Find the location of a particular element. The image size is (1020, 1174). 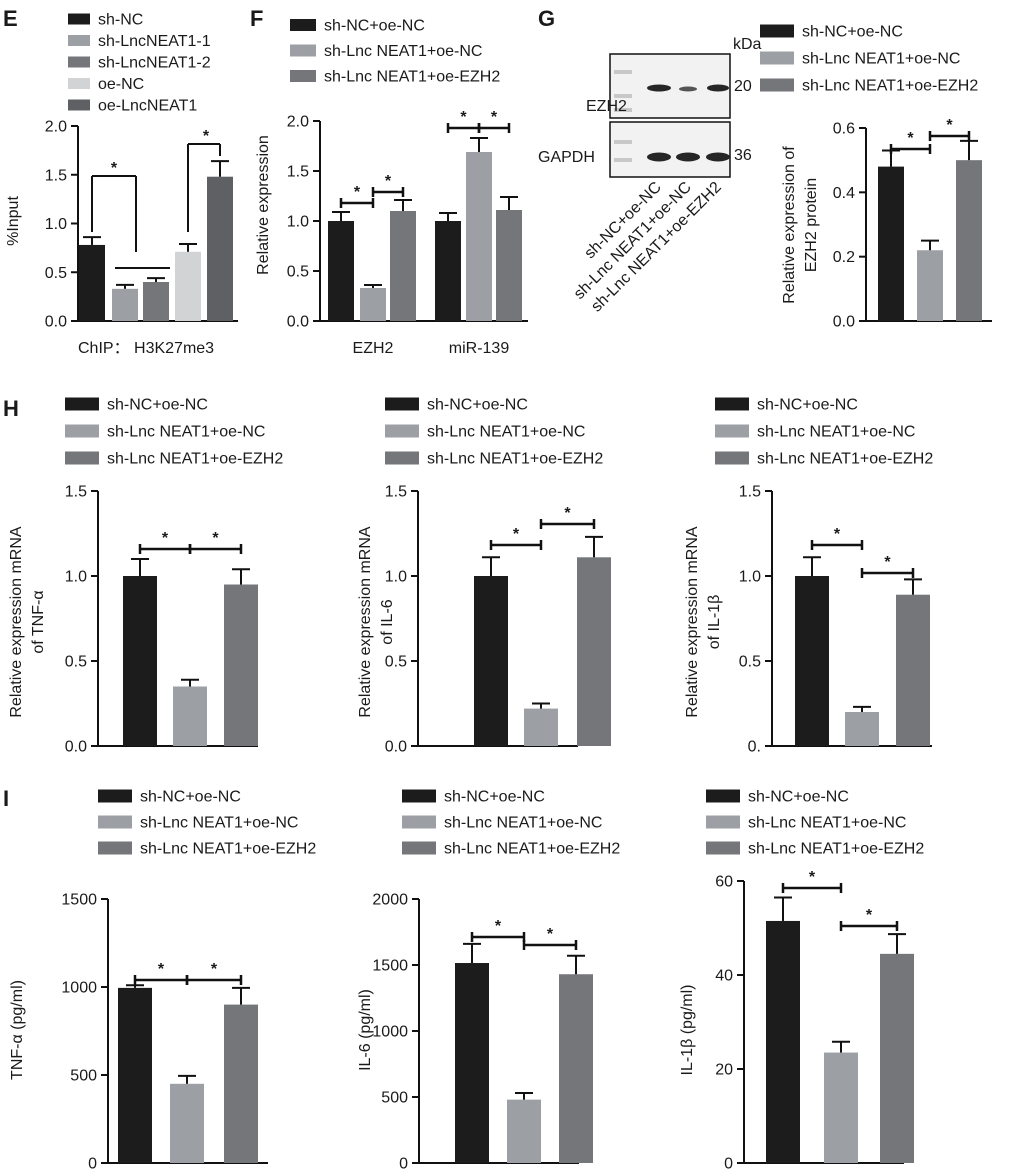

y-axis-title: of IL-6 is located at coordinates (387, 621).